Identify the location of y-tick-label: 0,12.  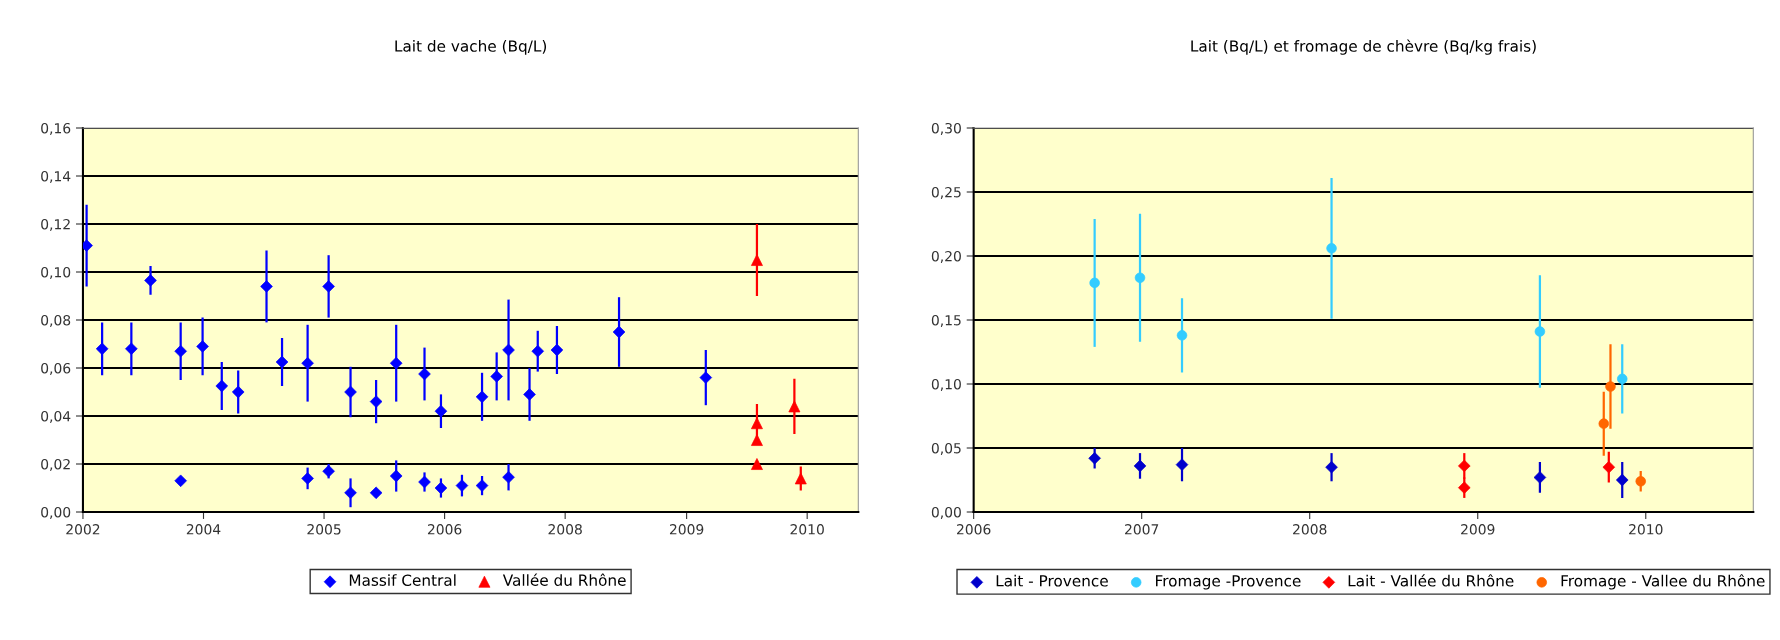
(55, 224).